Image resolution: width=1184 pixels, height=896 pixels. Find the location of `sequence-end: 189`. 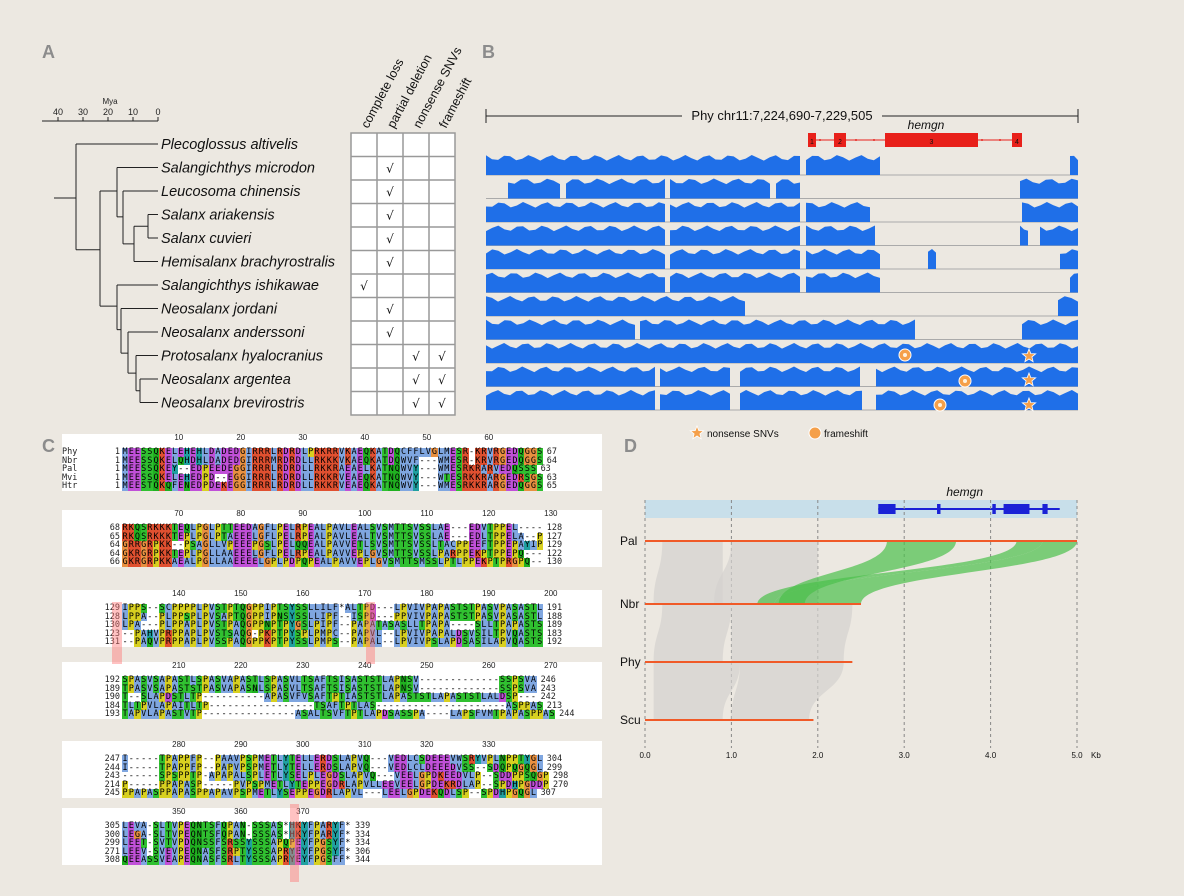

sequence-end: 189 is located at coordinates (554, 625).